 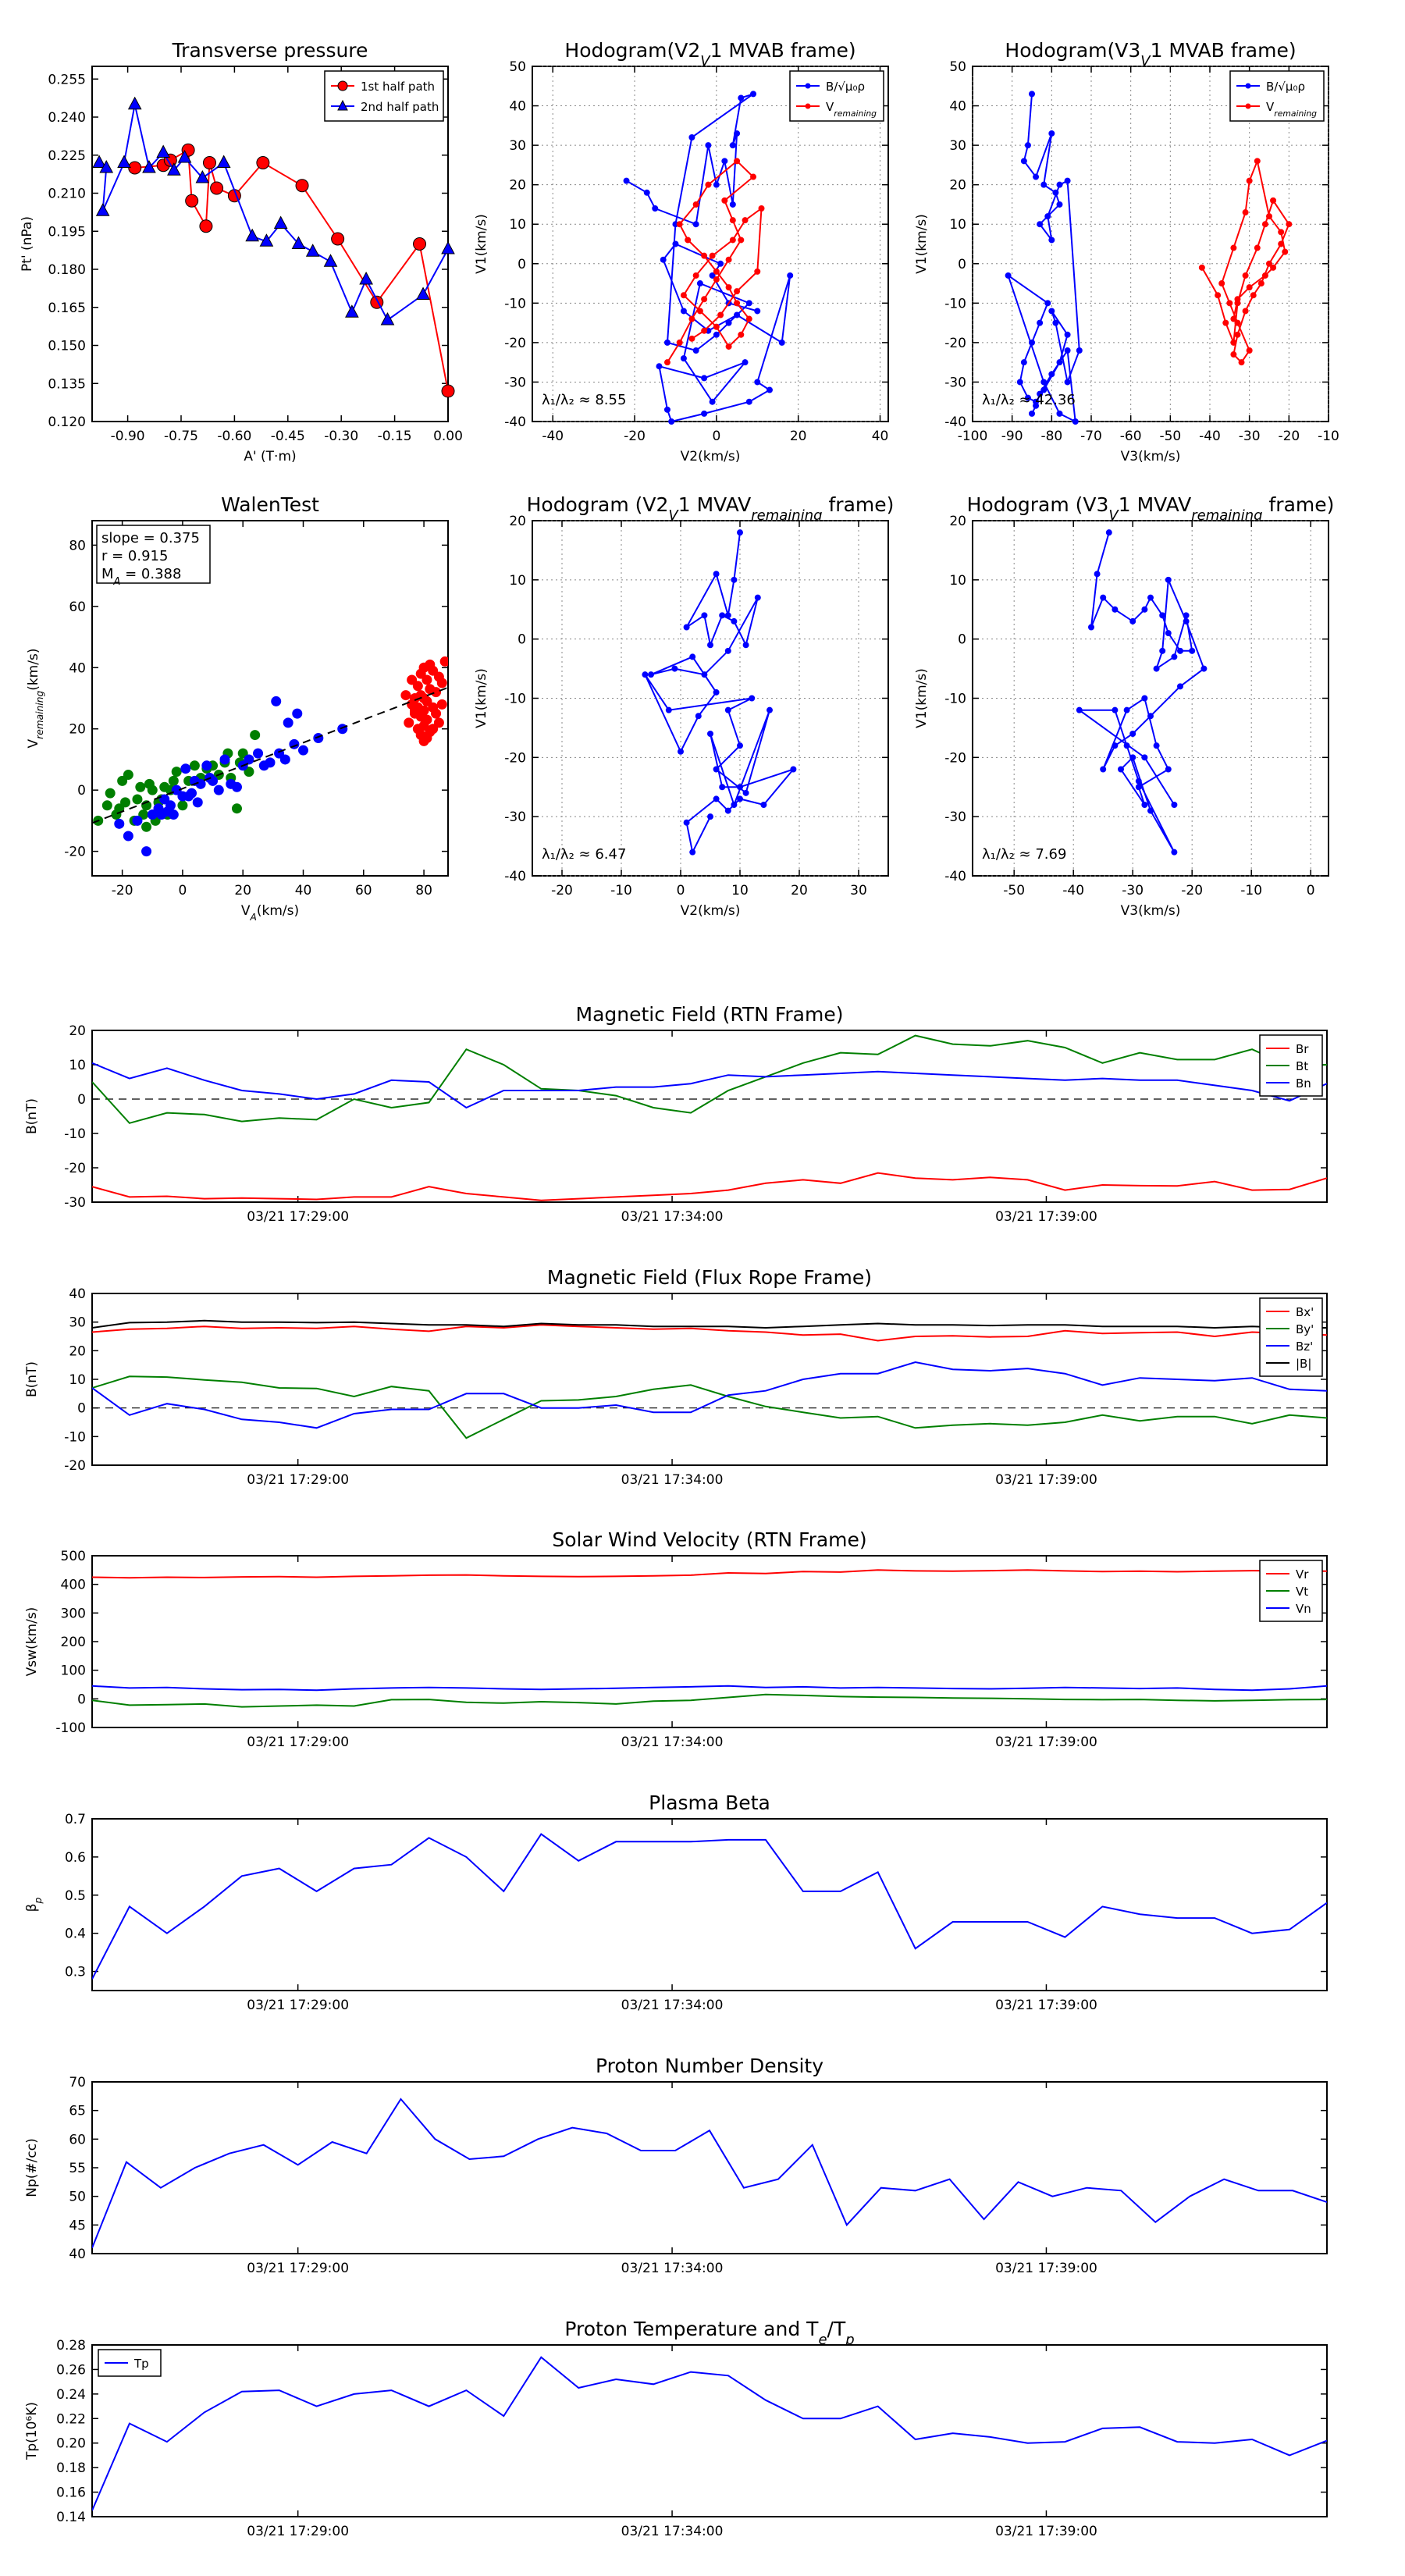 What do you see at coordinates (71, 2468) in the screenshot?
I see `y-tick-label: 0.18` at bounding box center [71, 2468].